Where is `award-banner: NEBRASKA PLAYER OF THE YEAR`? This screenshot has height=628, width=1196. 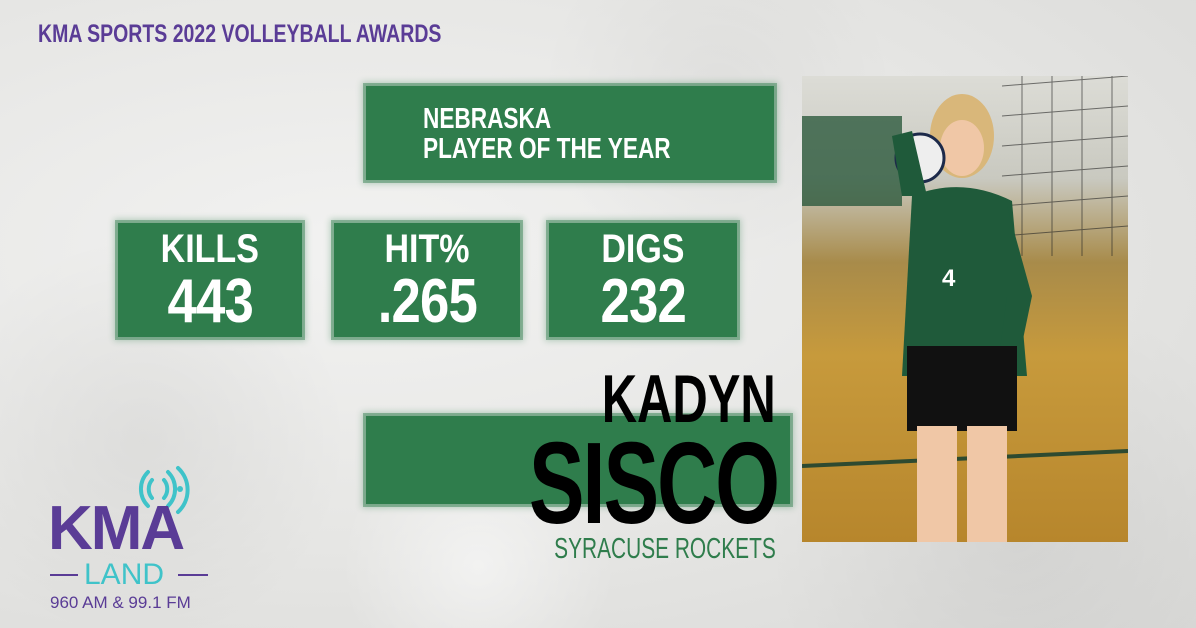
award-banner: NEBRASKA PLAYER OF THE YEAR is located at coordinates (570, 133).